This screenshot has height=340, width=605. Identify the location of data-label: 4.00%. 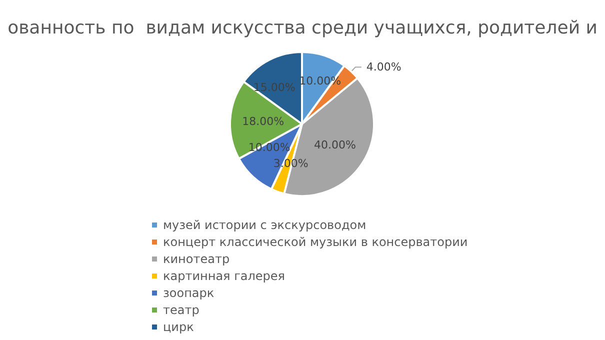
(384, 67).